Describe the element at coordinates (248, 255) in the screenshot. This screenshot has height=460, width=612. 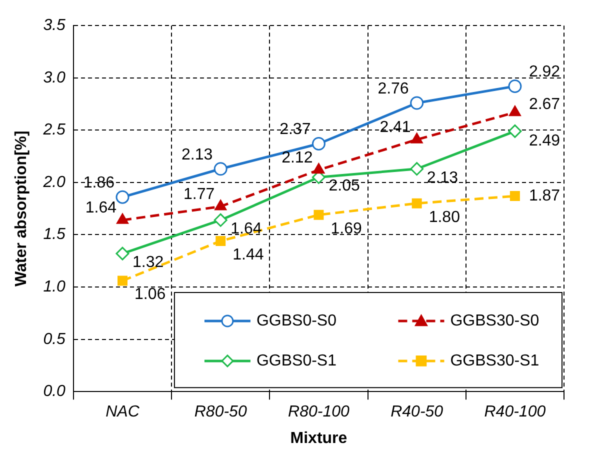
I see `data-label: 1.44` at that location.